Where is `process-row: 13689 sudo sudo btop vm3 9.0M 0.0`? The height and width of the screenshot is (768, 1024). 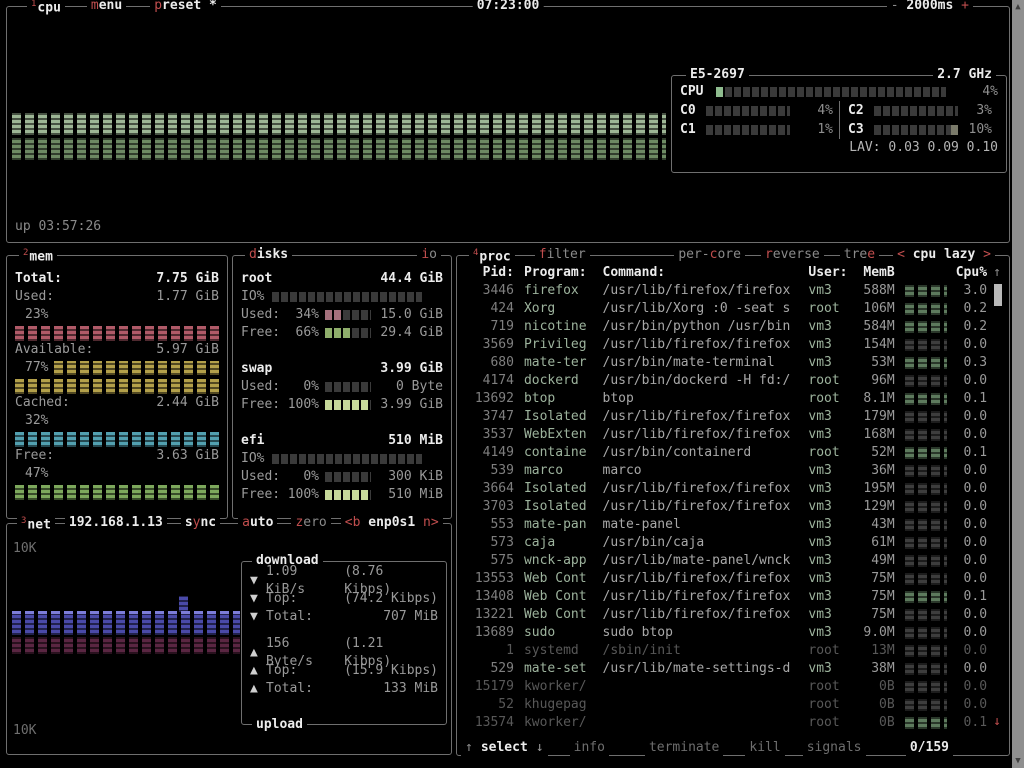
process-row: 13689 sudo sudo btop vm3 9.0M 0.0 is located at coordinates (731, 632).